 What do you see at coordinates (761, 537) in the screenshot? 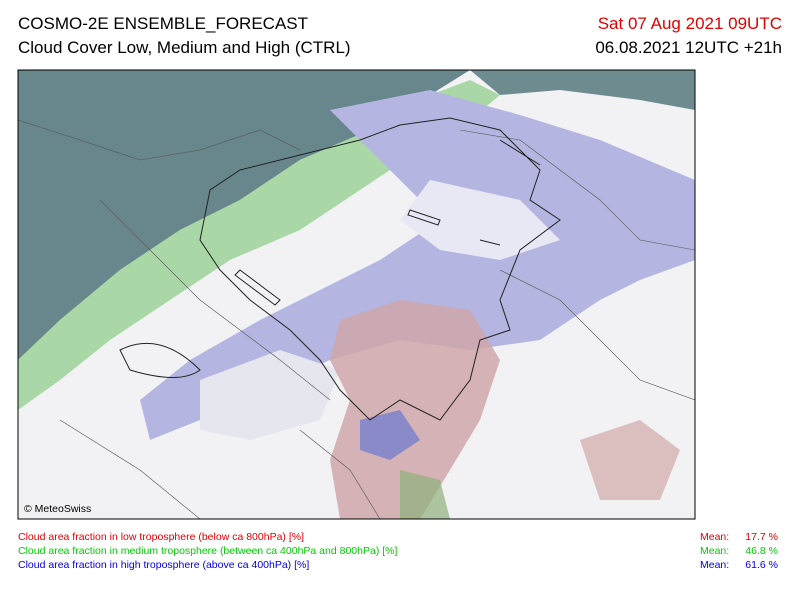
I see `mean-value: 17.7 %` at bounding box center [761, 537].